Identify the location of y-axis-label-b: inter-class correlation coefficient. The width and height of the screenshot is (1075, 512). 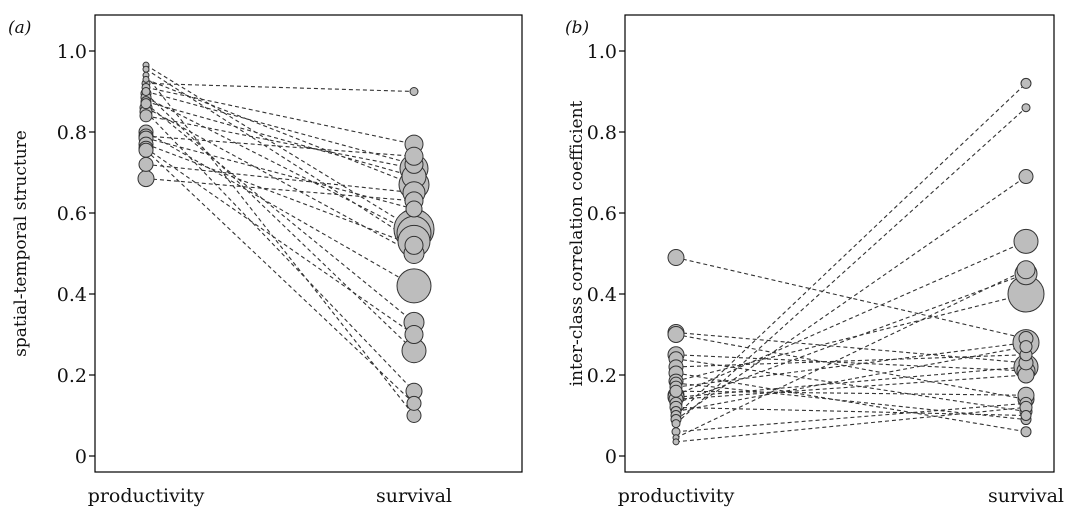
(577, 243).